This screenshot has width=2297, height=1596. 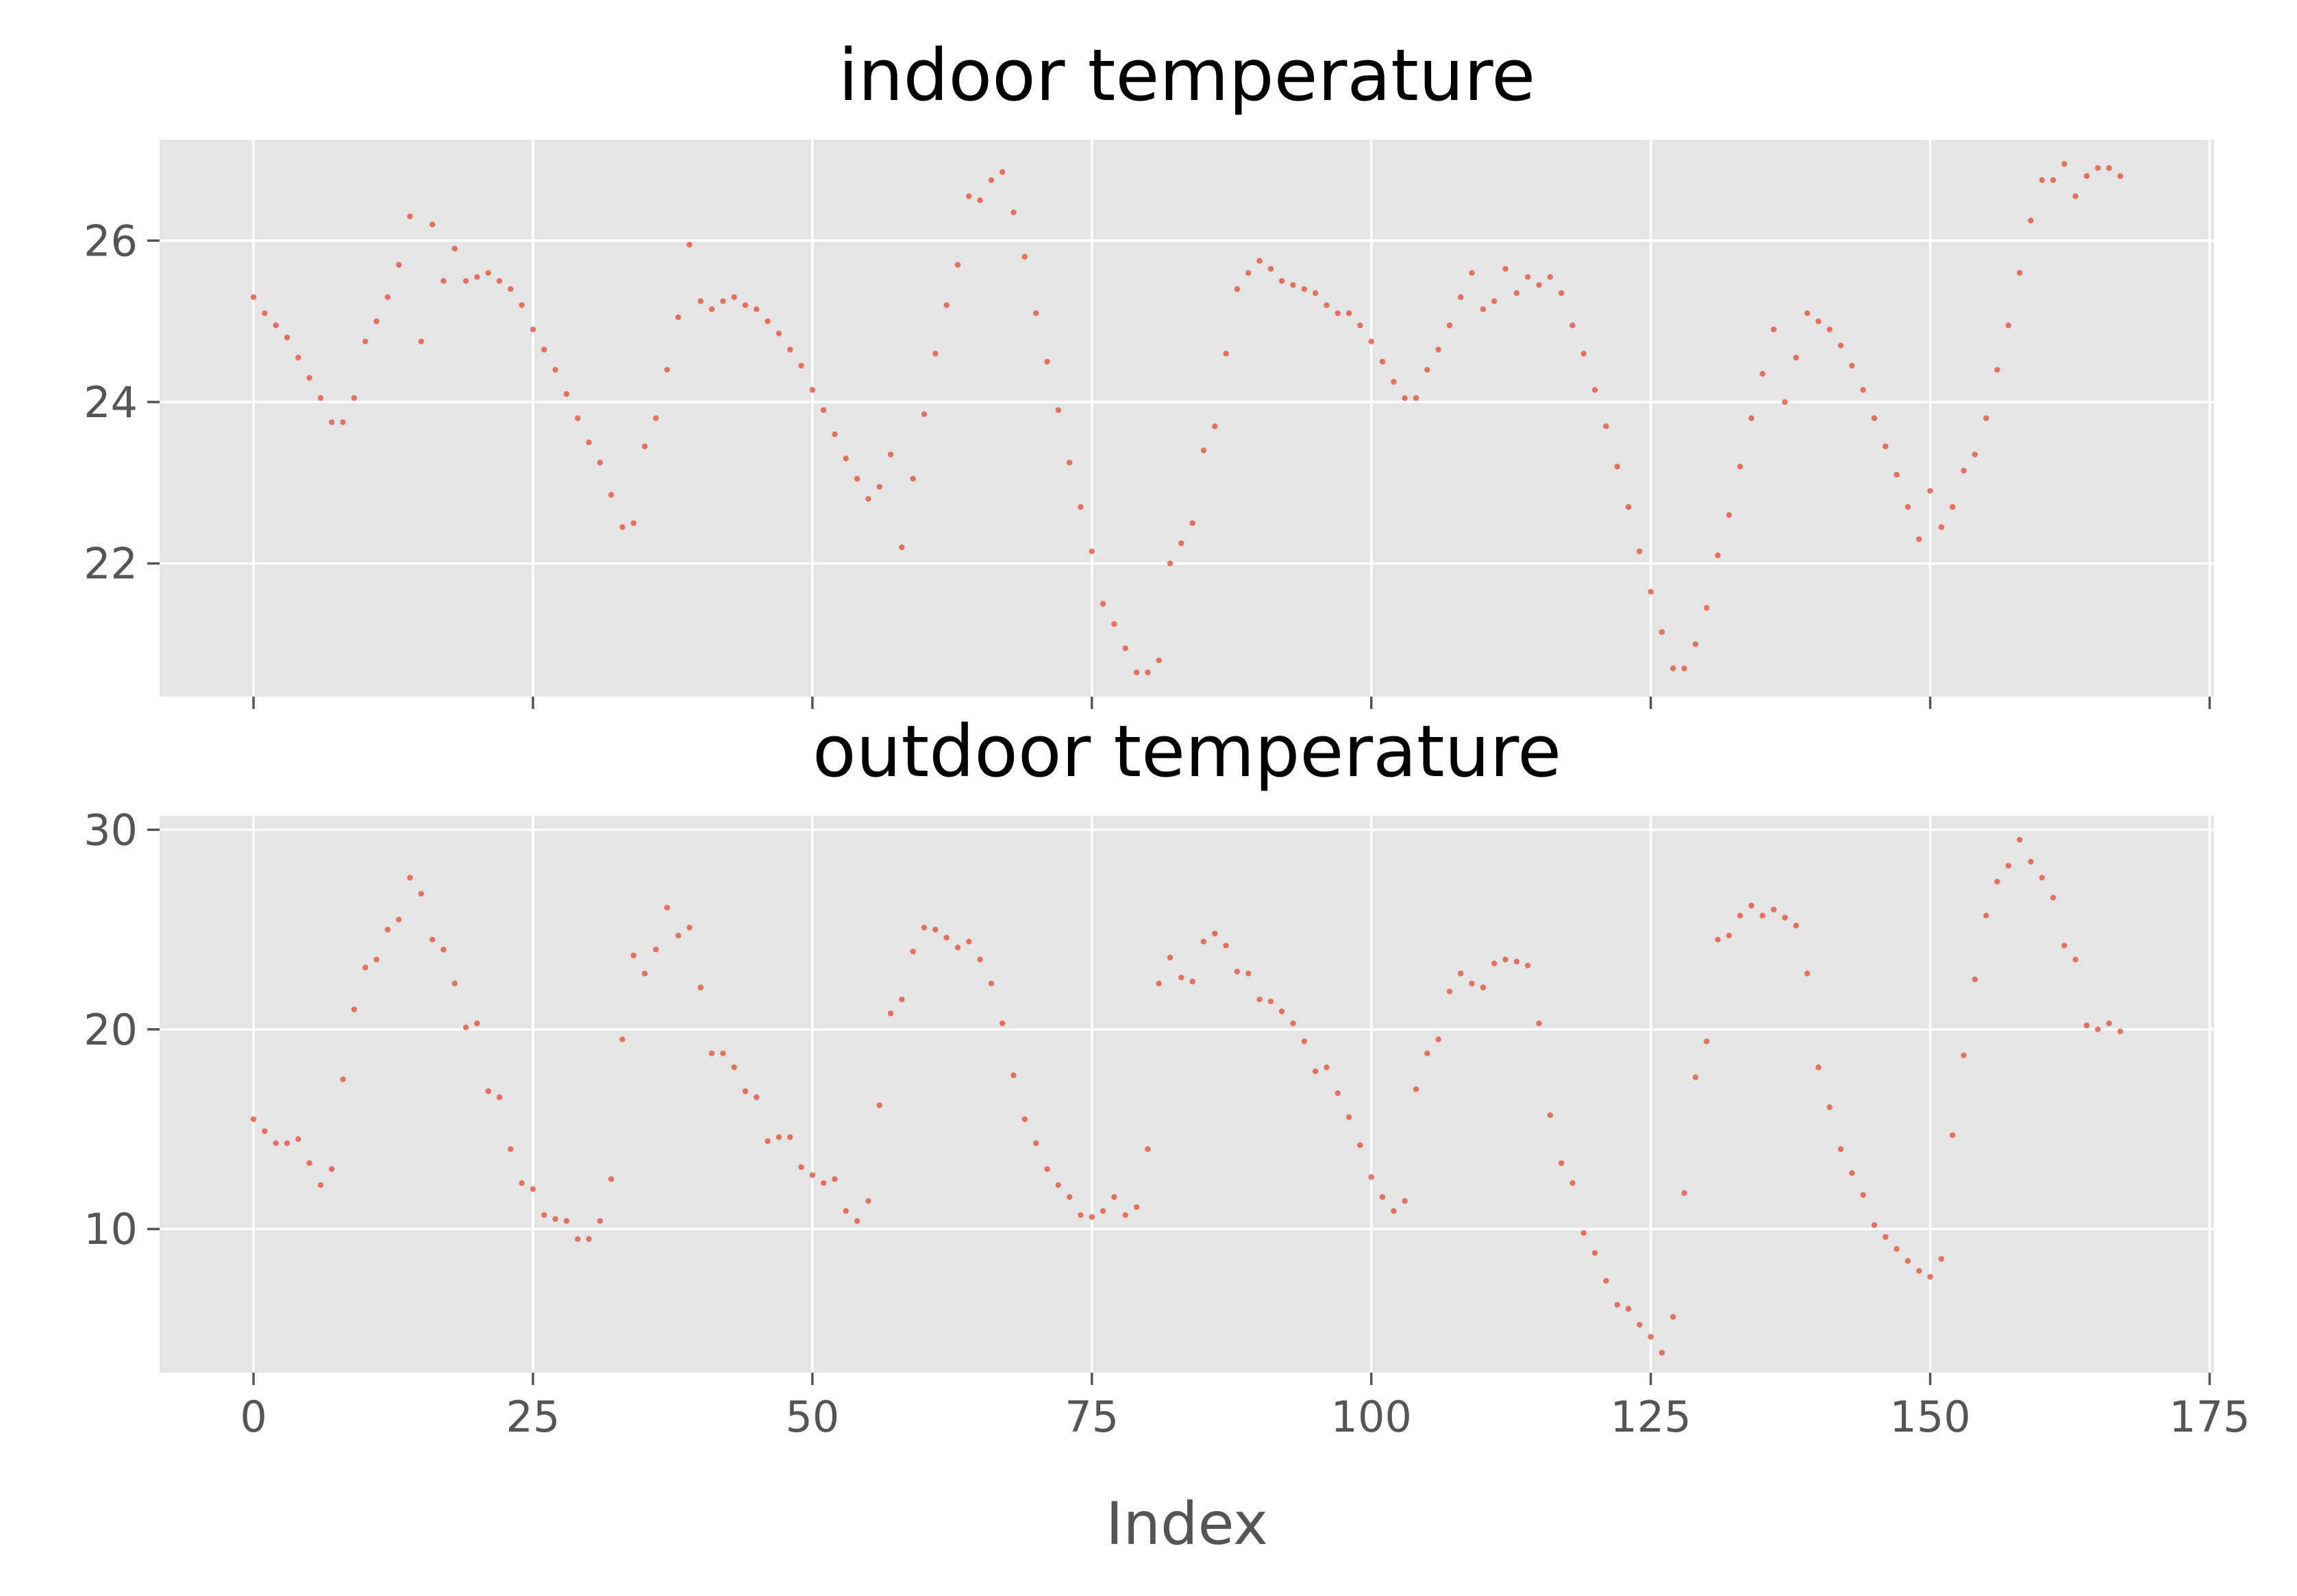 What do you see at coordinates (111, 1030) in the screenshot?
I see `y-tick-label: 20` at bounding box center [111, 1030].